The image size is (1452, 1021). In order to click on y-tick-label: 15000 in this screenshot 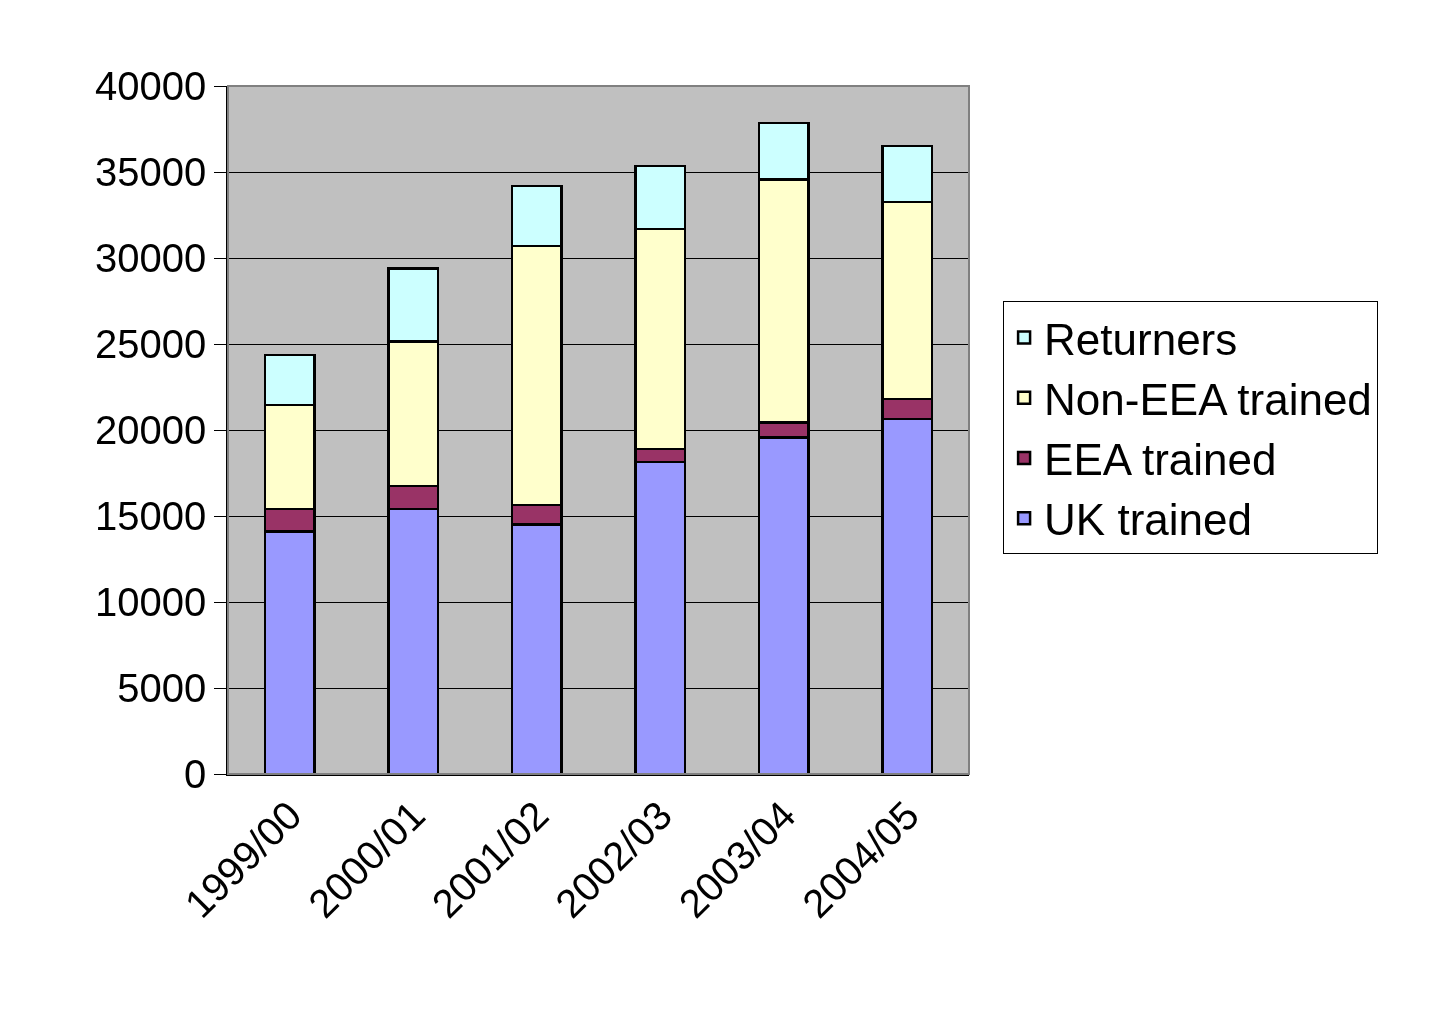, I will do `click(151, 516)`.